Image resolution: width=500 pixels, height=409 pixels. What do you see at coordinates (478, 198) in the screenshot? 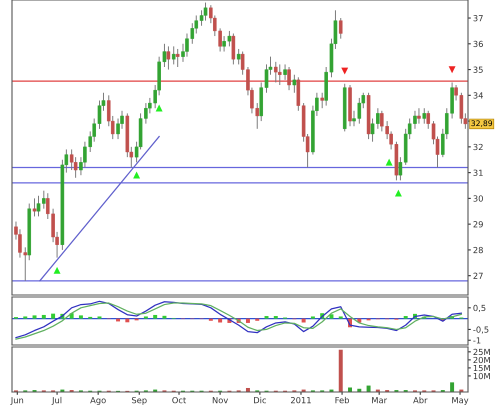
I see `y-tick-label: 30` at bounding box center [478, 198].